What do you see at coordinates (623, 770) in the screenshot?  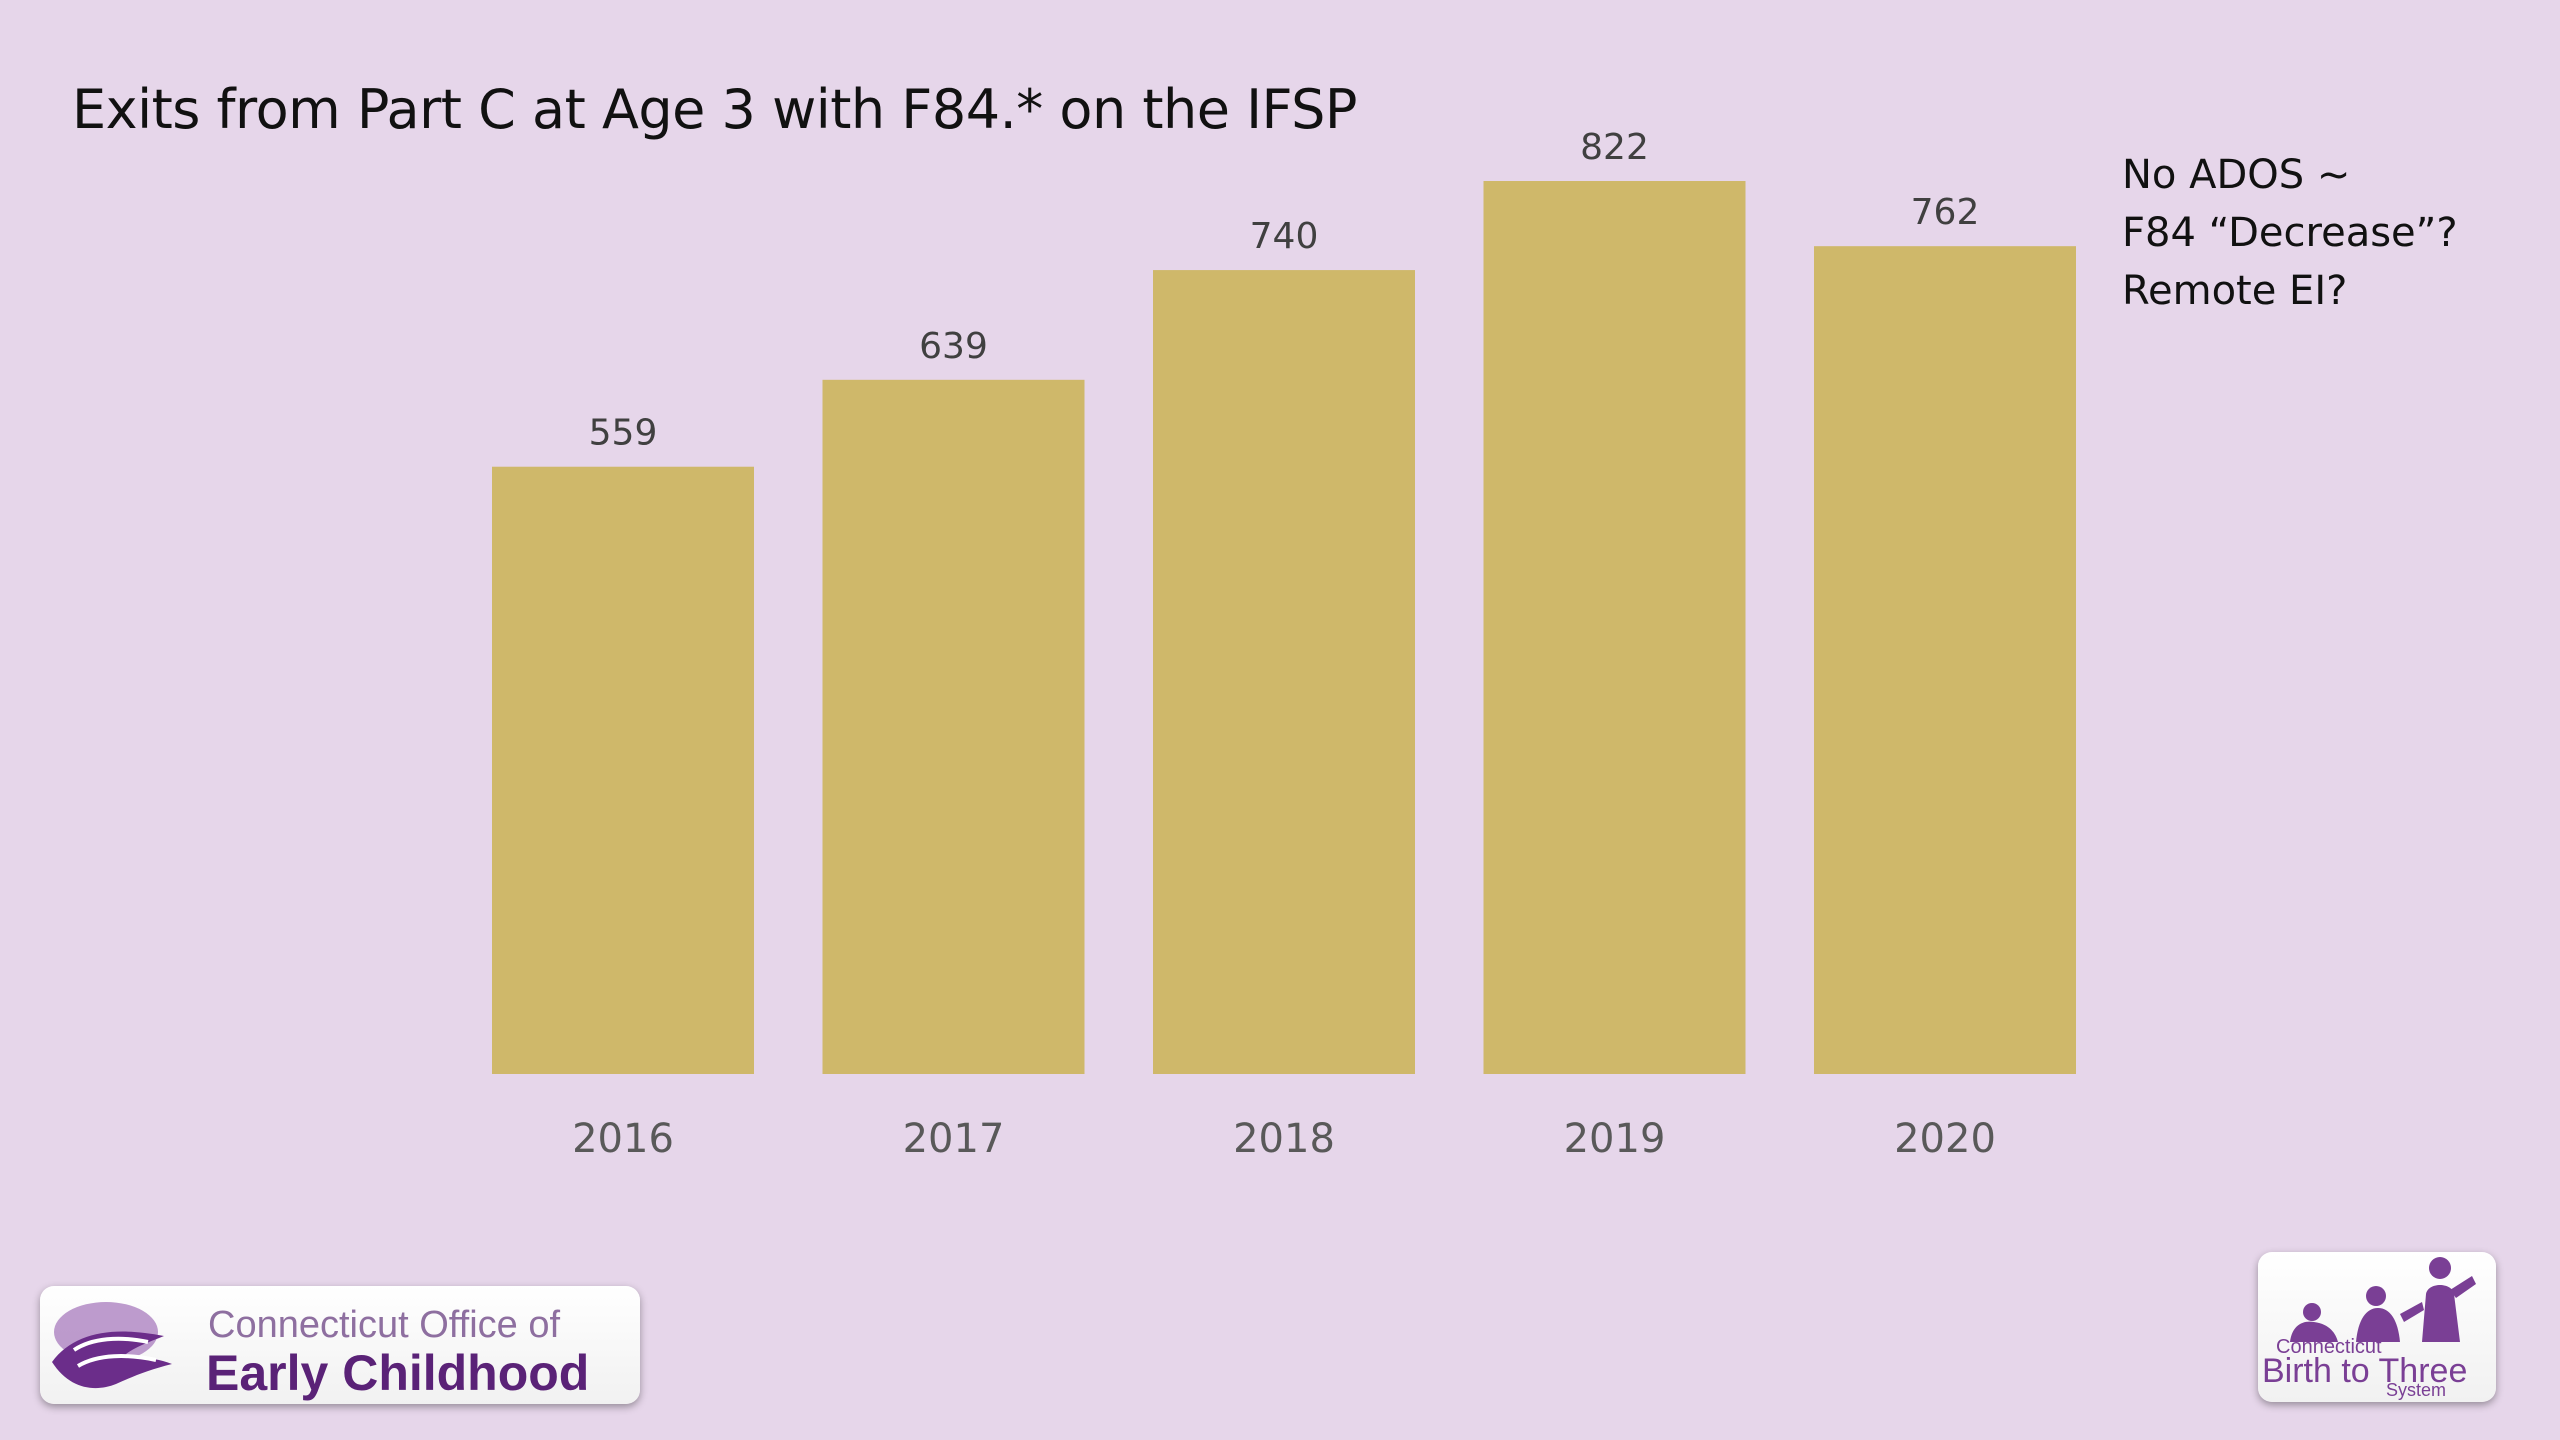 I see `bar-2016` at bounding box center [623, 770].